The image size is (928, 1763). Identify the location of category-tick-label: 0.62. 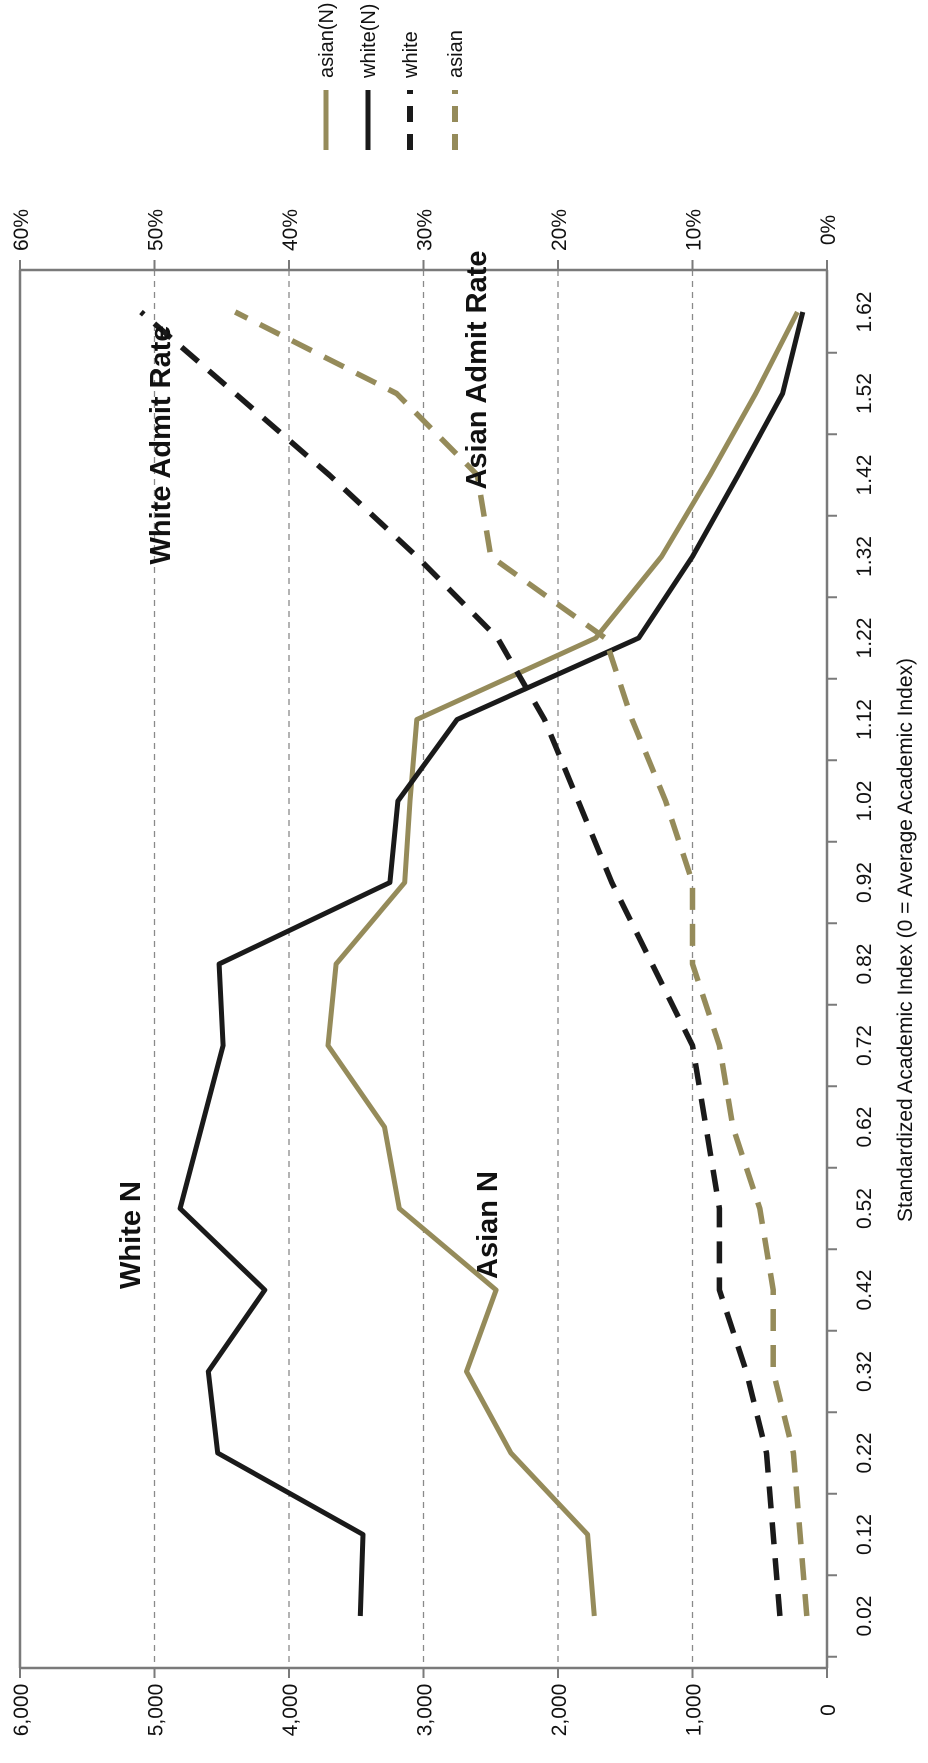
(864, 1127).